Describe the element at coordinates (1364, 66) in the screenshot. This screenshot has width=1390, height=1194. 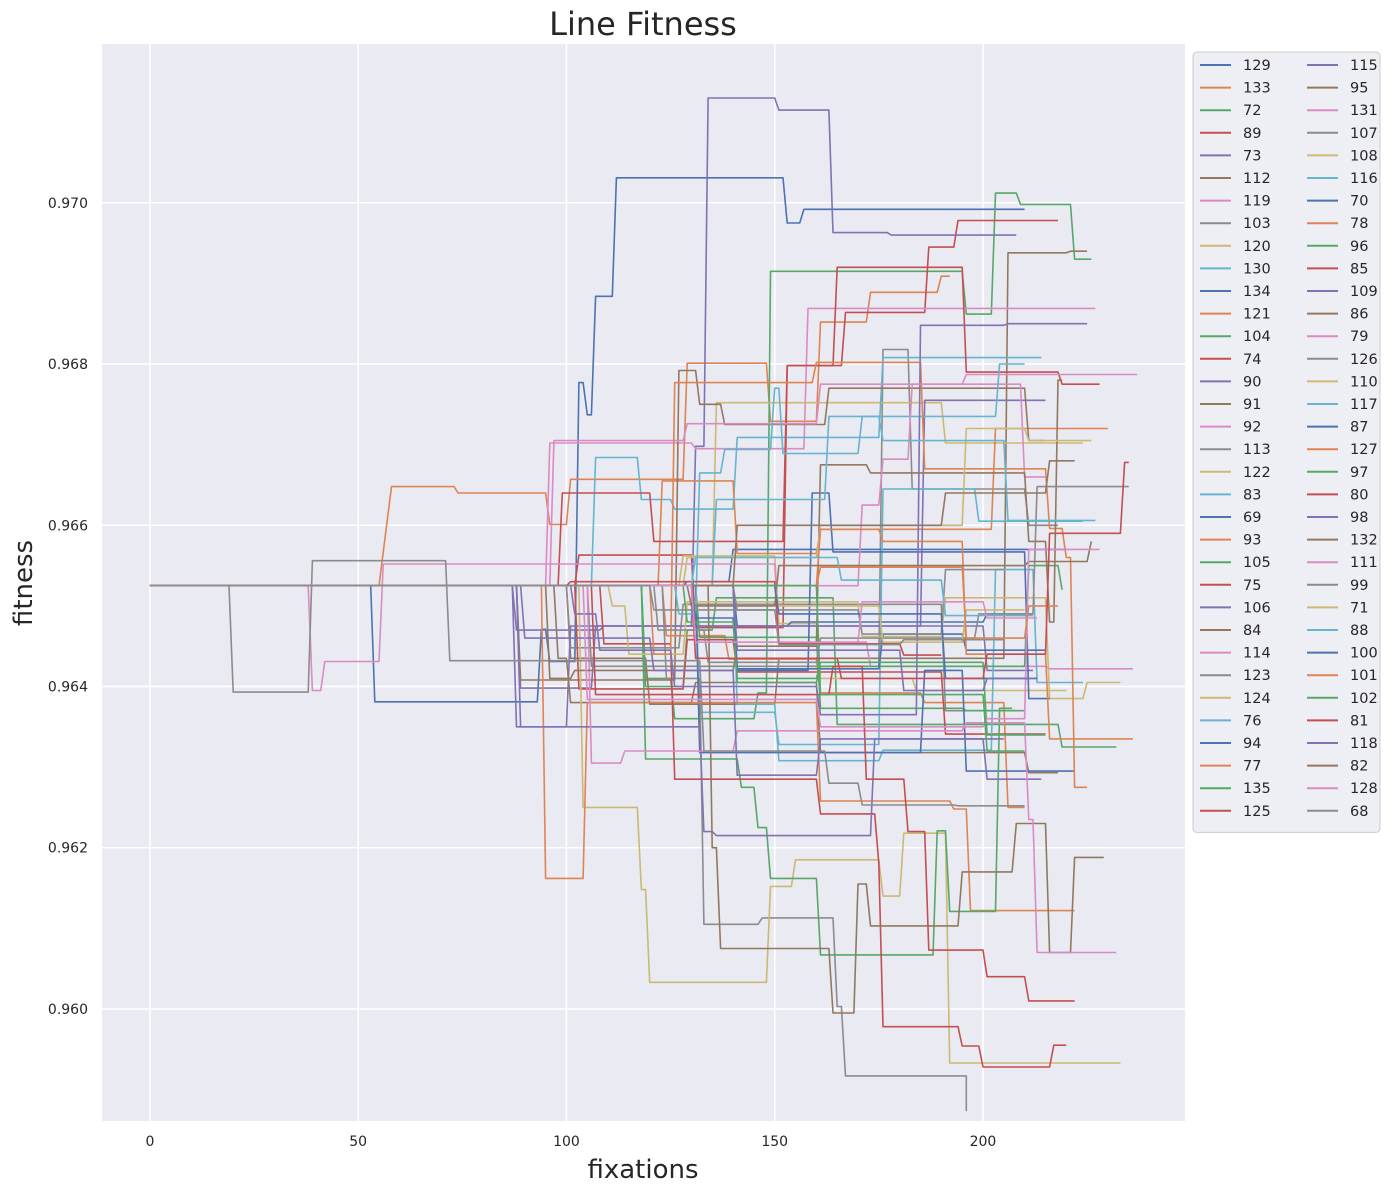
I see `legend-label-115: 115` at that location.